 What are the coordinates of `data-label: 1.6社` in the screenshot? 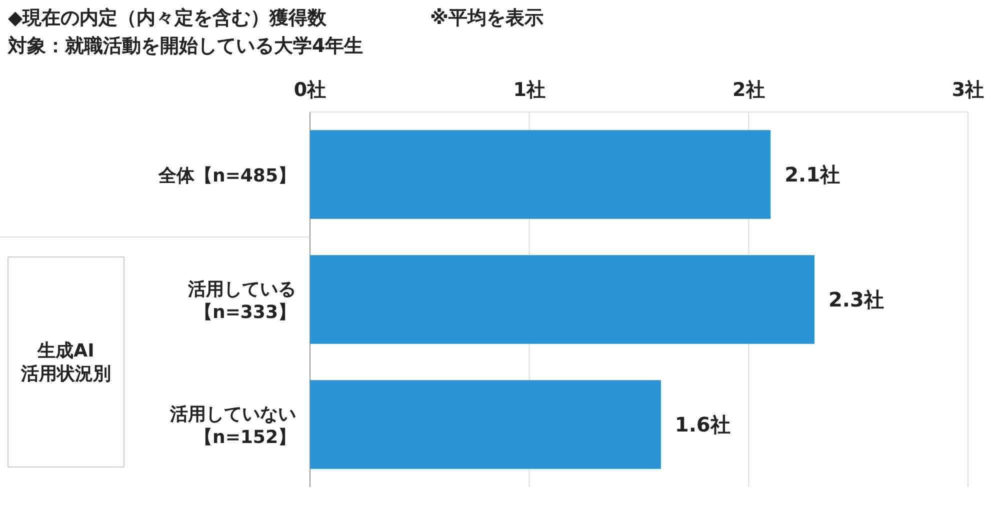 It's located at (702, 424).